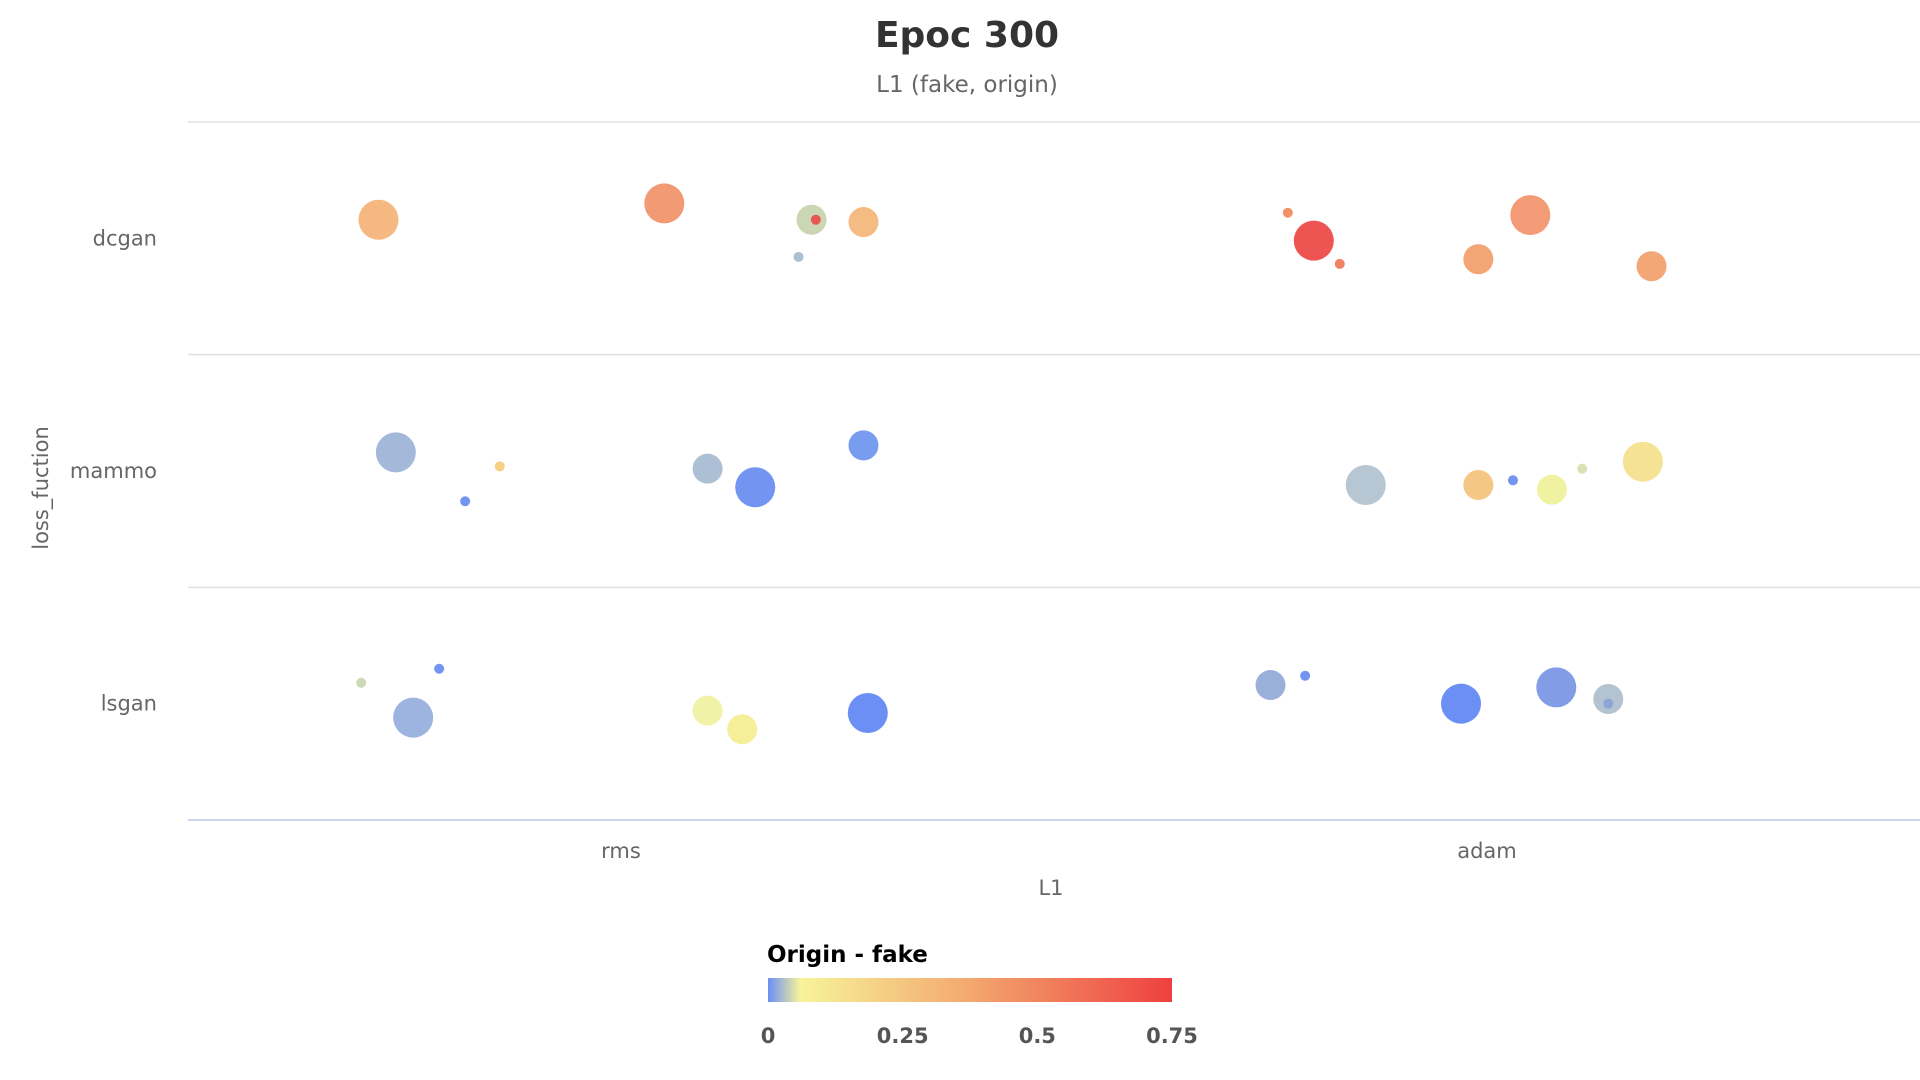  I want to click on x-category-label: rms, so click(621, 851).